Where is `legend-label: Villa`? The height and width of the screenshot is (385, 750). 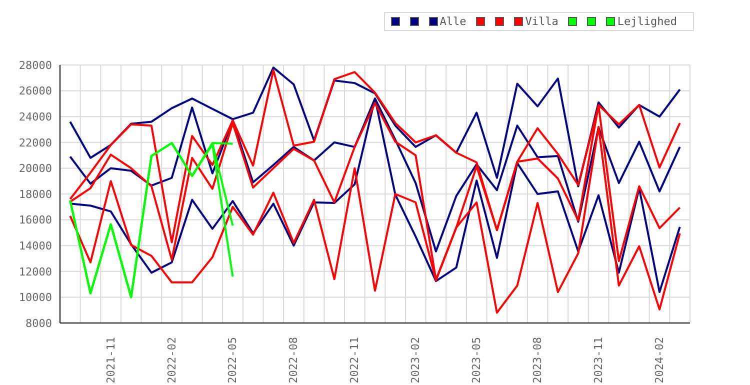
legend-label: Villa is located at coordinates (541, 21).